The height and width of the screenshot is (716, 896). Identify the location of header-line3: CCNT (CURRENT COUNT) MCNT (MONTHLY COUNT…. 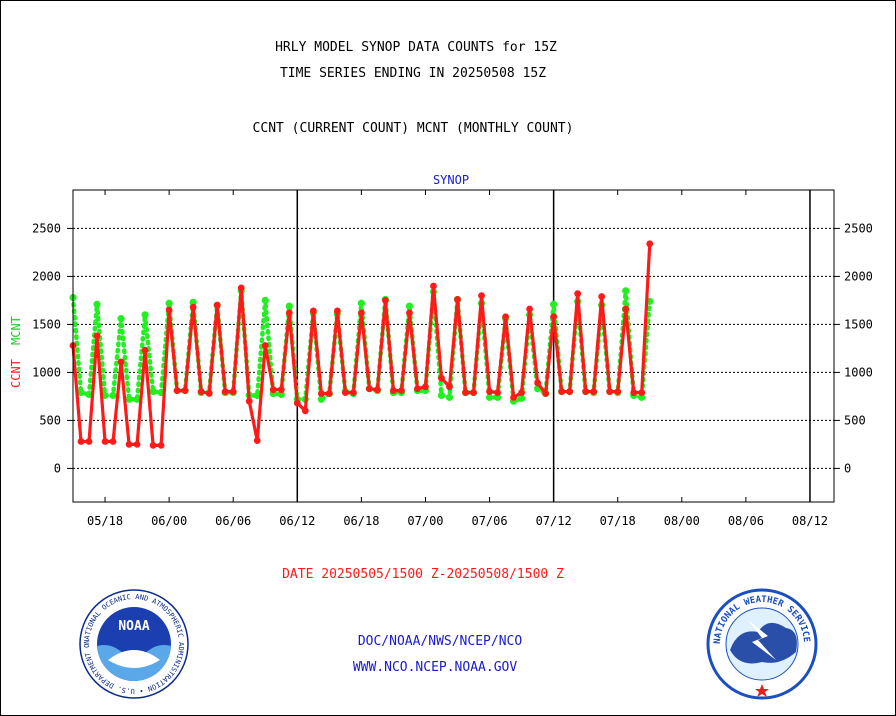
(413, 128).